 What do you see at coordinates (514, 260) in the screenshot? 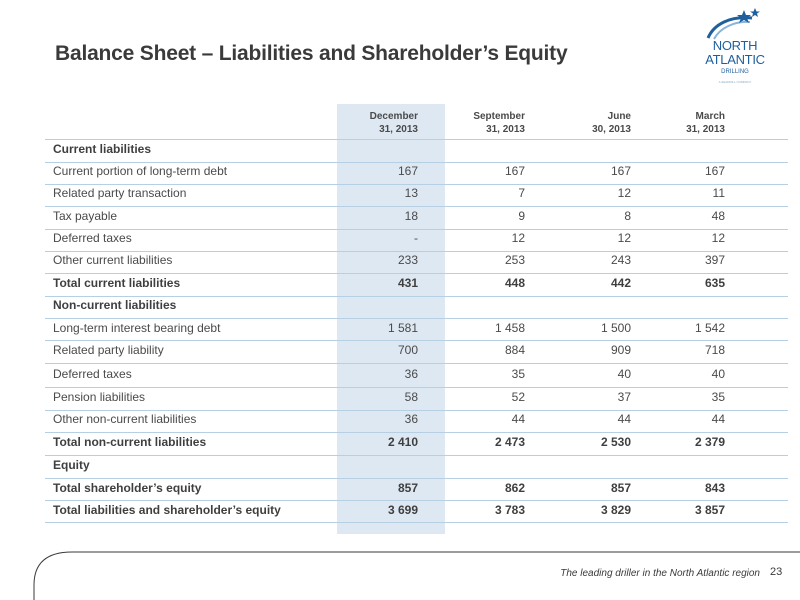
I see `value-cell: 253` at bounding box center [514, 260].